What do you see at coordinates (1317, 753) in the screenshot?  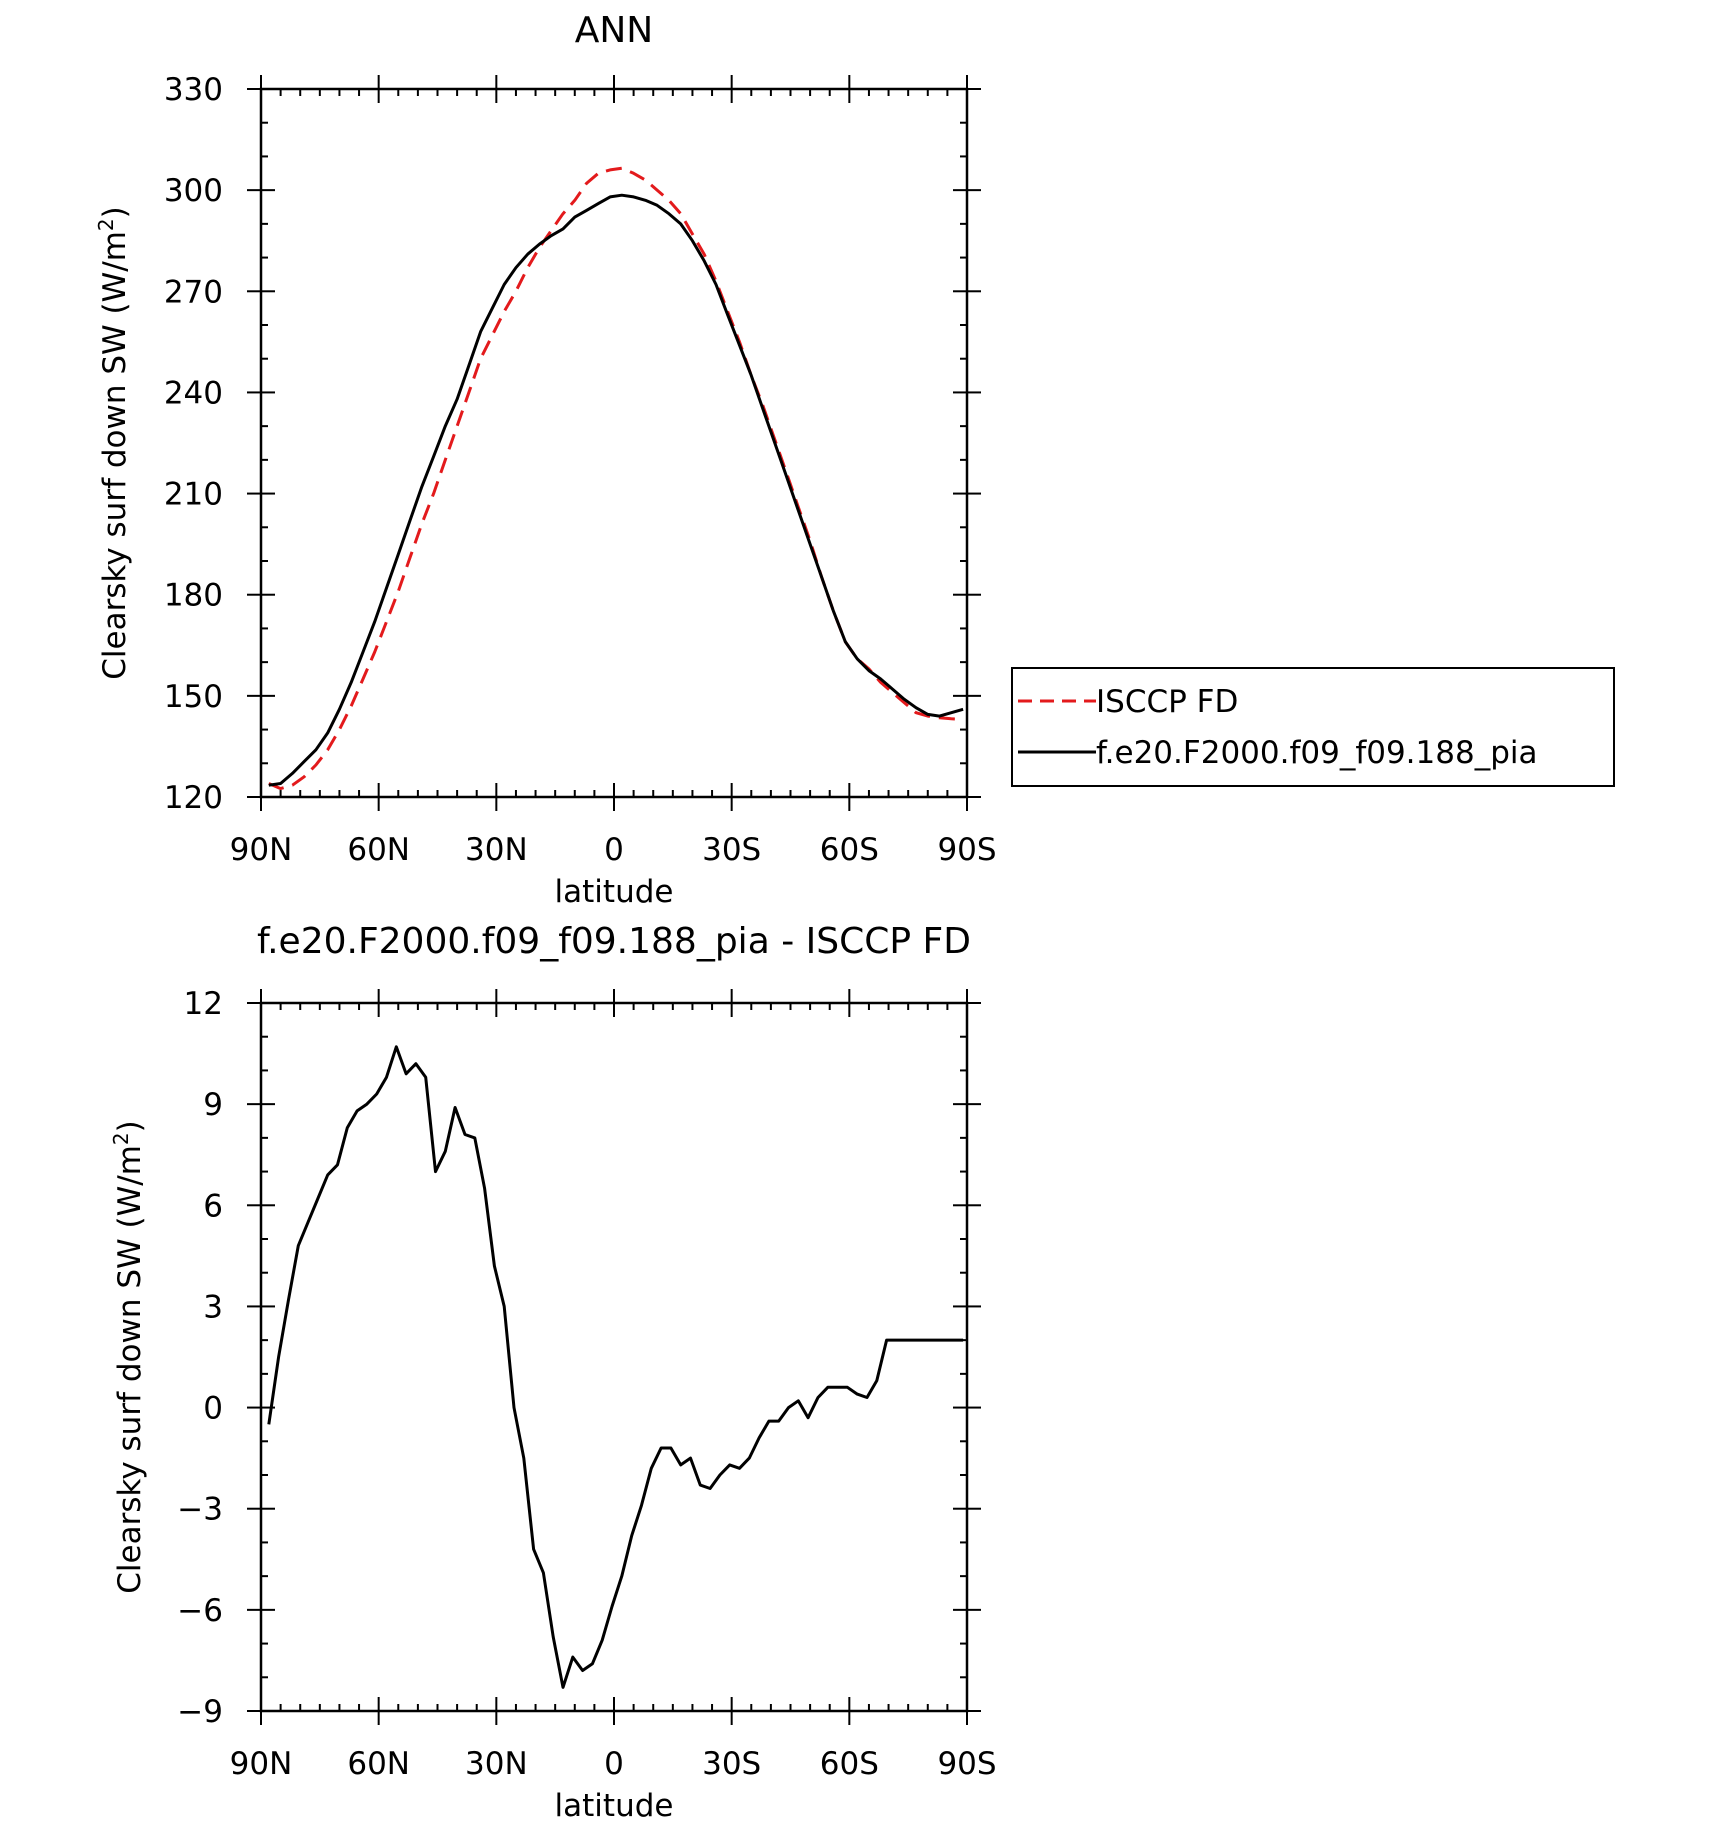 I see `legend-label-1: f.e20.F2000.f09_f09.188_pia` at bounding box center [1317, 753].